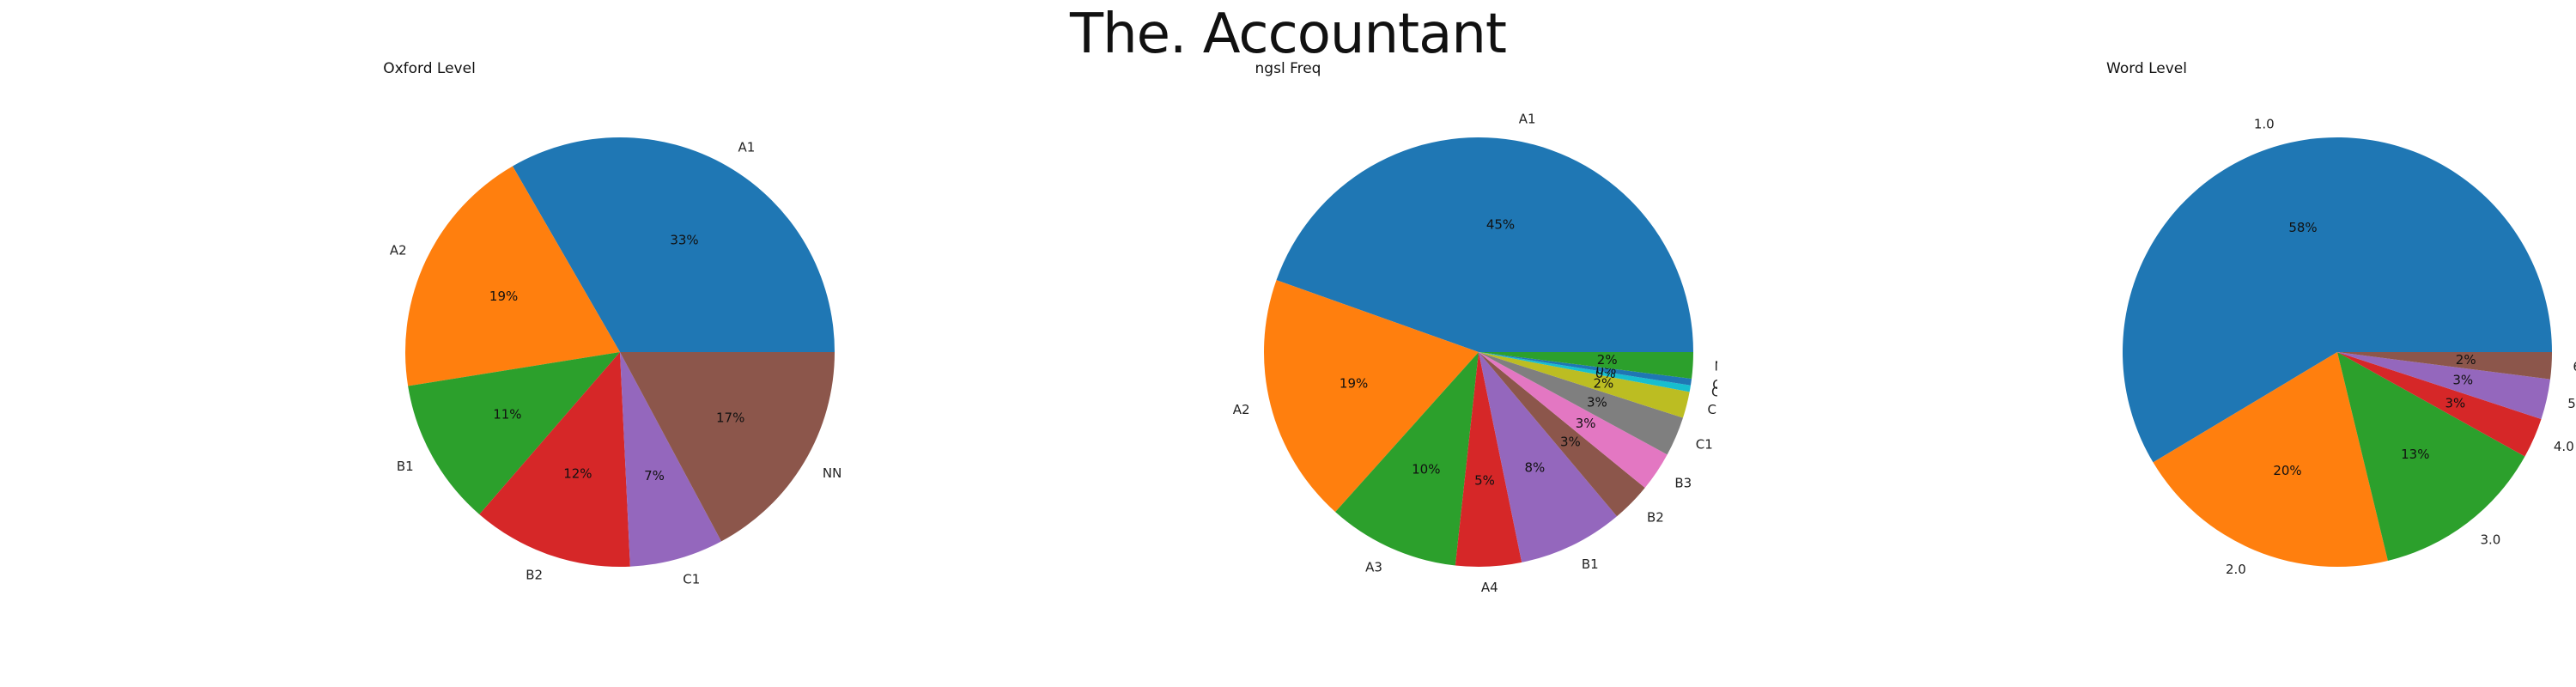 This screenshot has width=2576, height=687. What do you see at coordinates (1426, 469) in the screenshot?
I see `slice-percent-label: 10%` at bounding box center [1426, 469].